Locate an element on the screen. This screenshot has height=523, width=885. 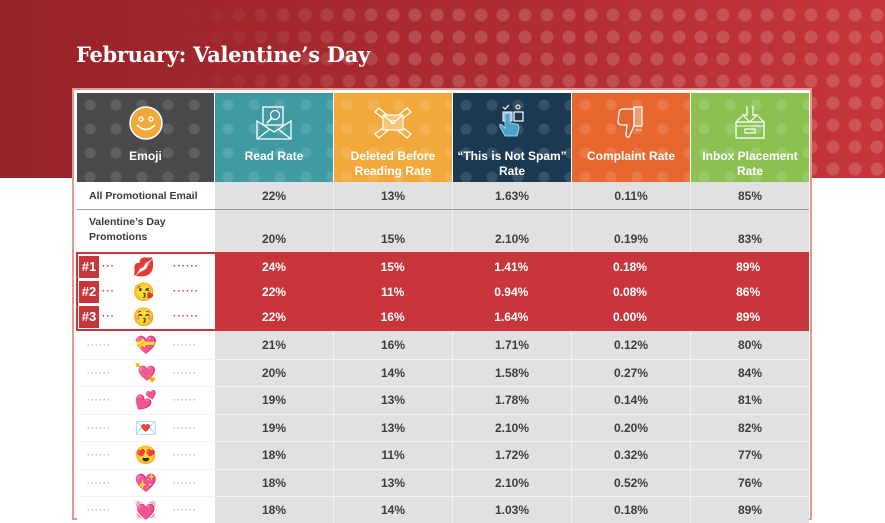
not-spam-rate-cell: 1.03% is located at coordinates (512, 510).